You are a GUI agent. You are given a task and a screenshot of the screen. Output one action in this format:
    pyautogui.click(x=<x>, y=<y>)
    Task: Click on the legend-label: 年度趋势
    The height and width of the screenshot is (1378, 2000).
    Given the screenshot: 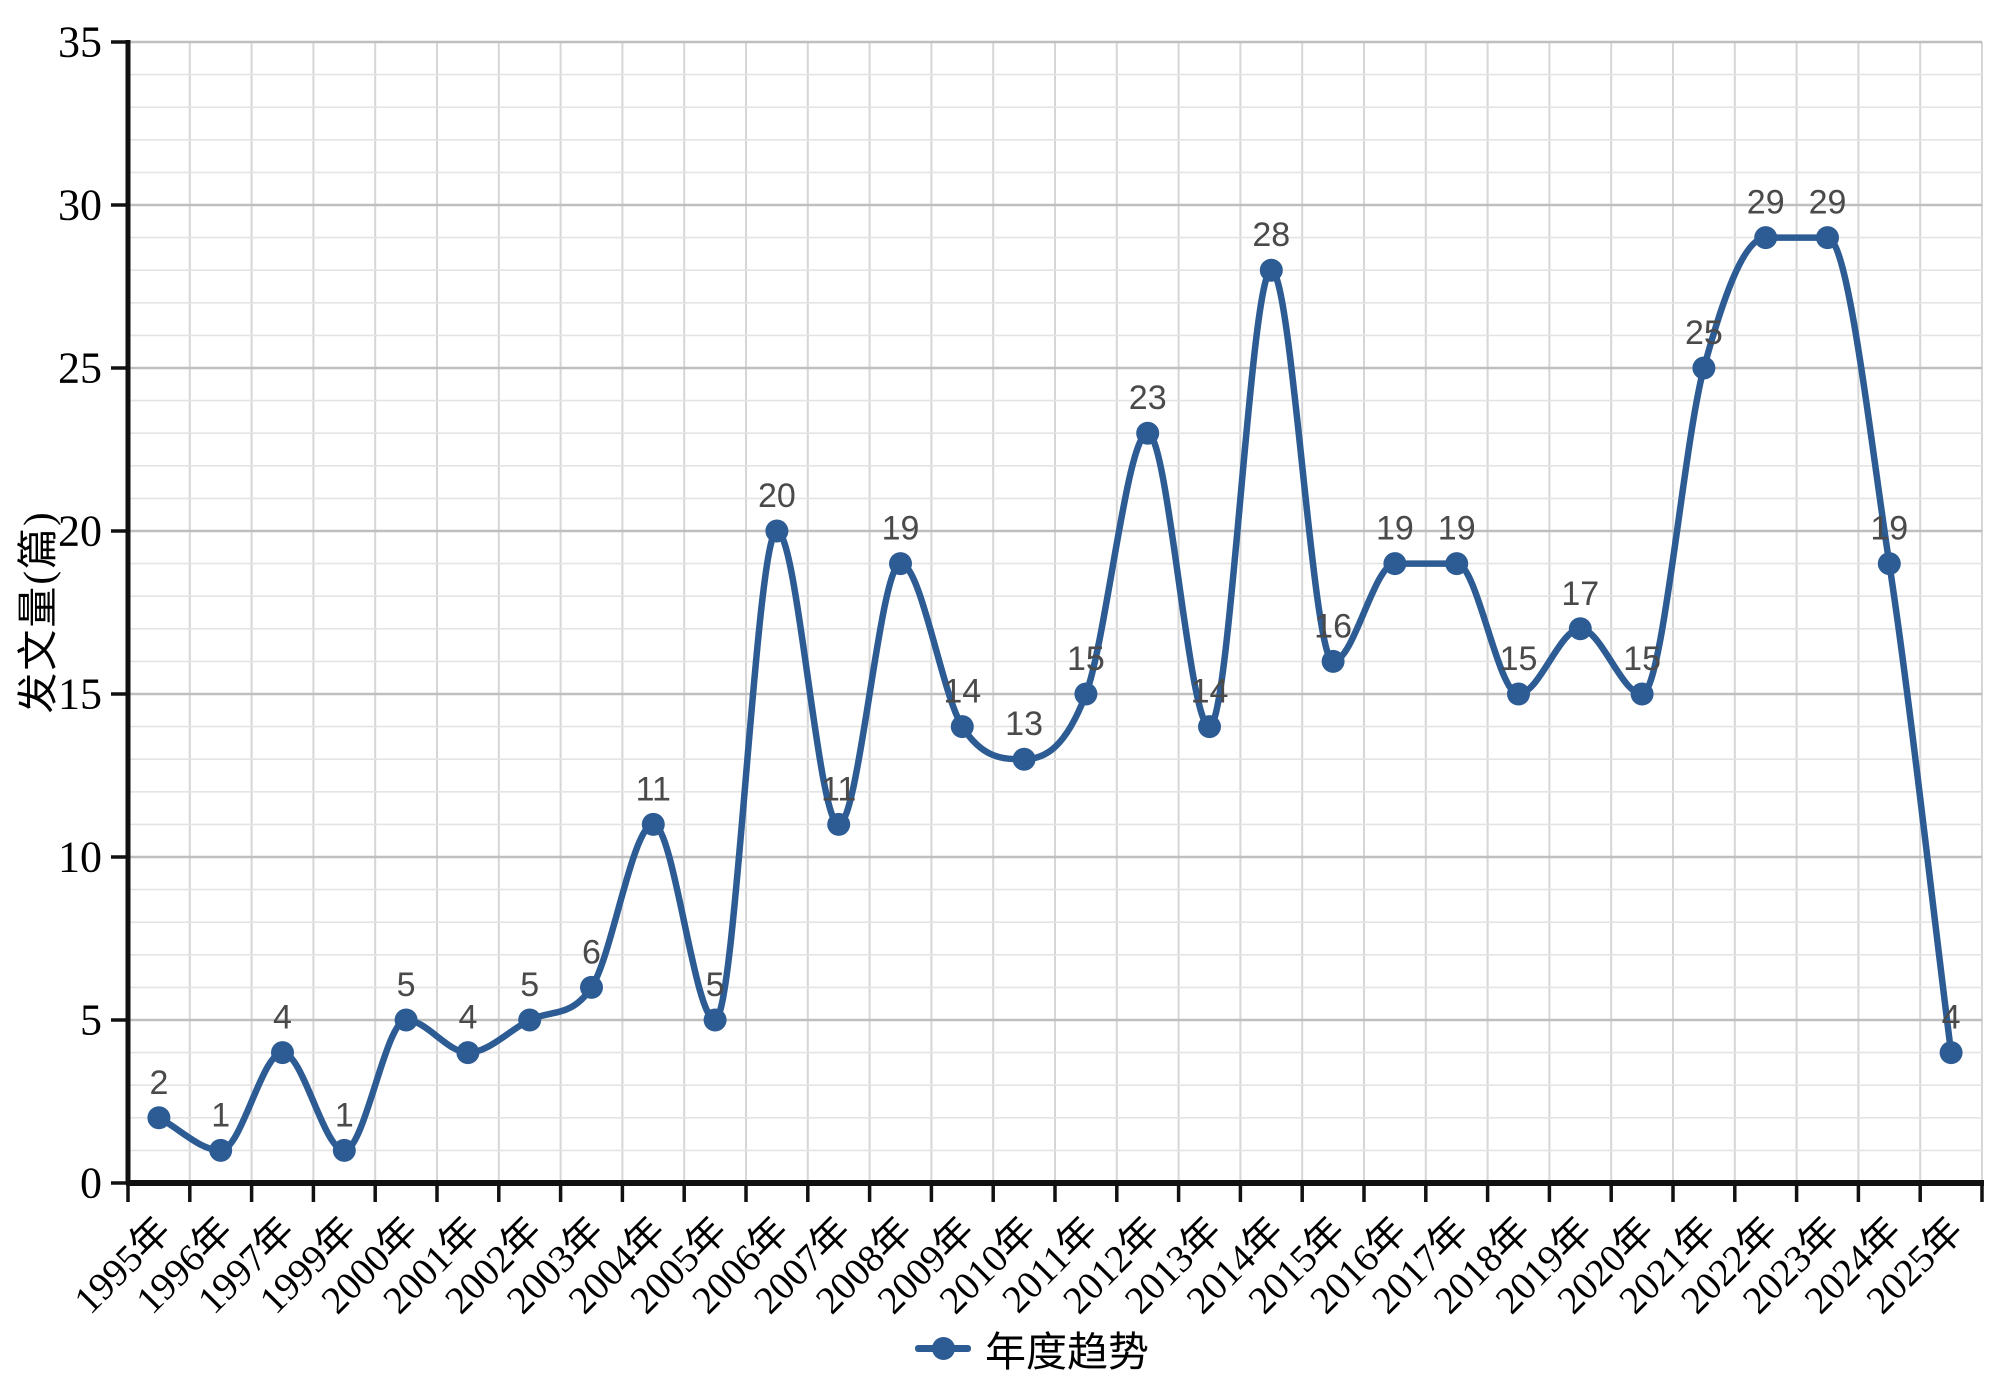 What is the action you would take?
    pyautogui.click(x=1067, y=1352)
    